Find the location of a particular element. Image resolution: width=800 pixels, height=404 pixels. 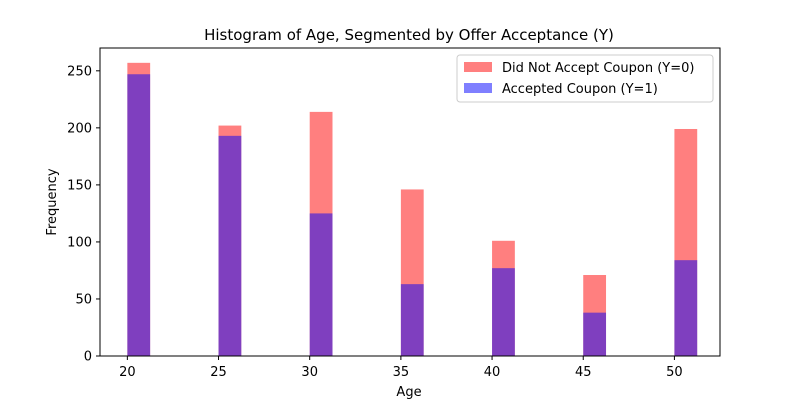

x-tick-label: 50 is located at coordinates (674, 372).